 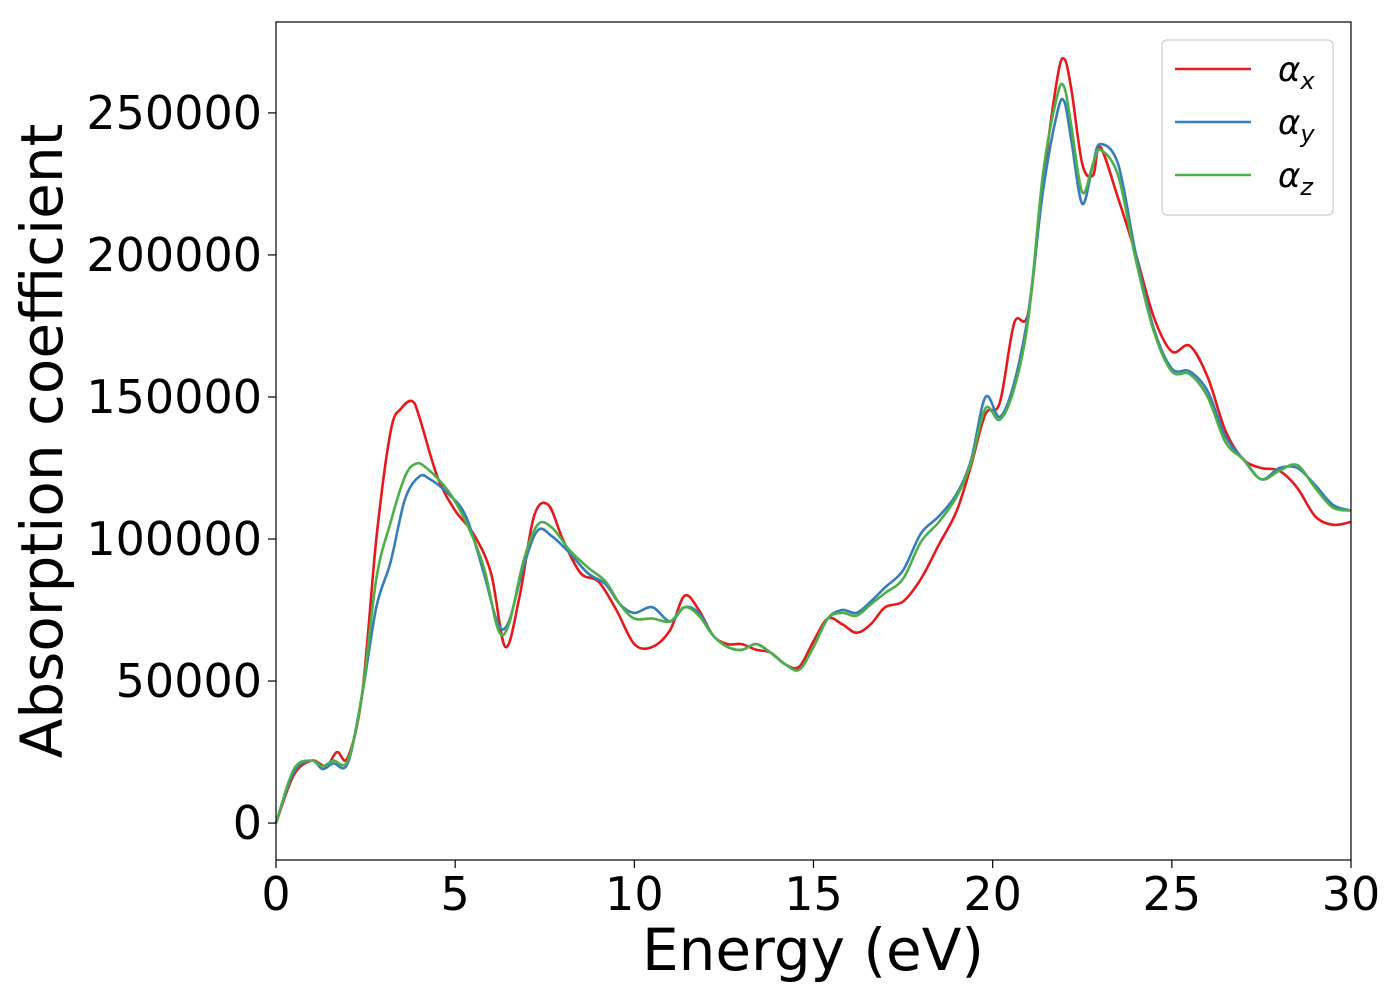 I want to click on x-tick-label: 20, so click(x=992, y=894).